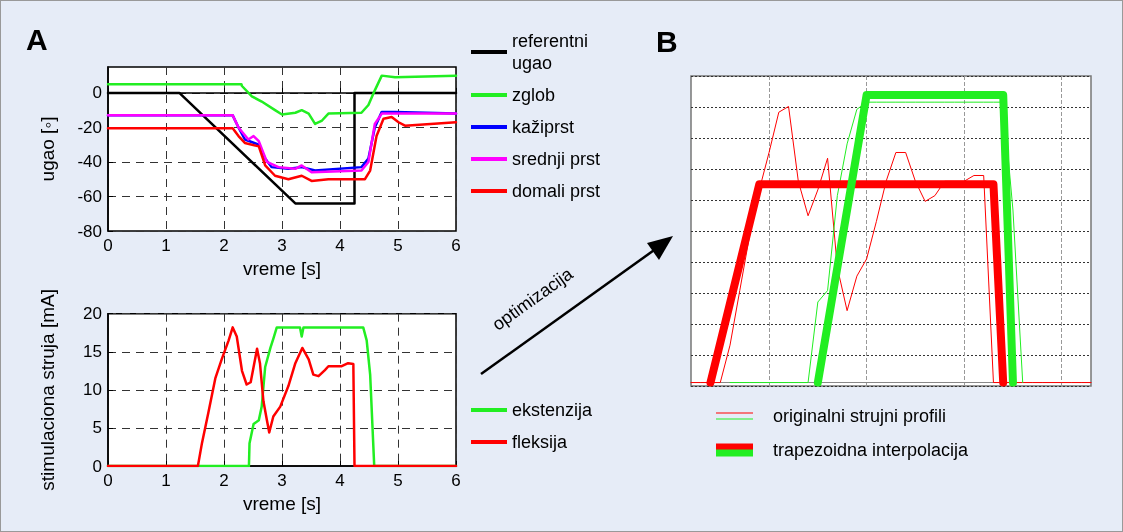 The width and height of the screenshot is (1123, 532). I want to click on y-tick-label: -20, so click(89, 127).